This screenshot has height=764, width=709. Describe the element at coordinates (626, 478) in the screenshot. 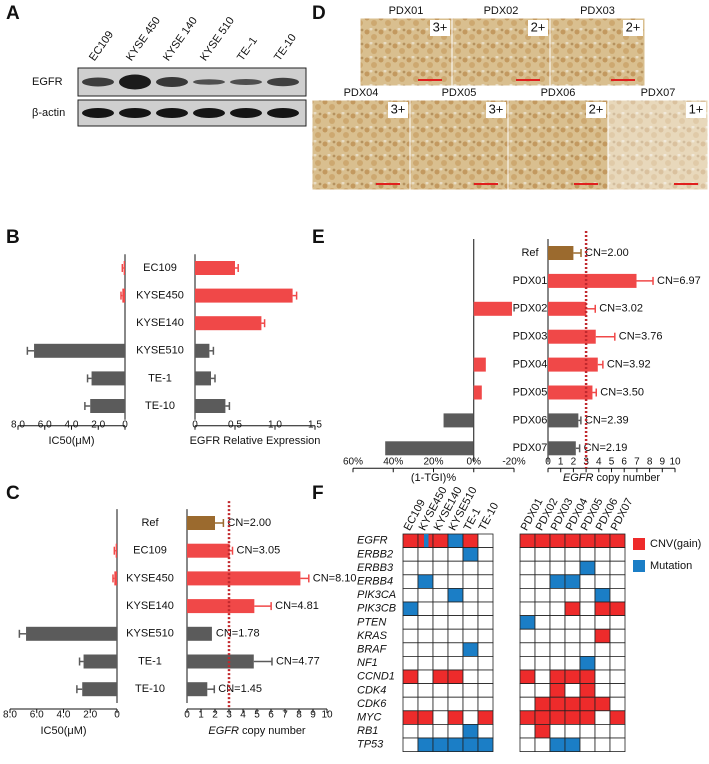

I see `axis-label-text: copy number` at that location.